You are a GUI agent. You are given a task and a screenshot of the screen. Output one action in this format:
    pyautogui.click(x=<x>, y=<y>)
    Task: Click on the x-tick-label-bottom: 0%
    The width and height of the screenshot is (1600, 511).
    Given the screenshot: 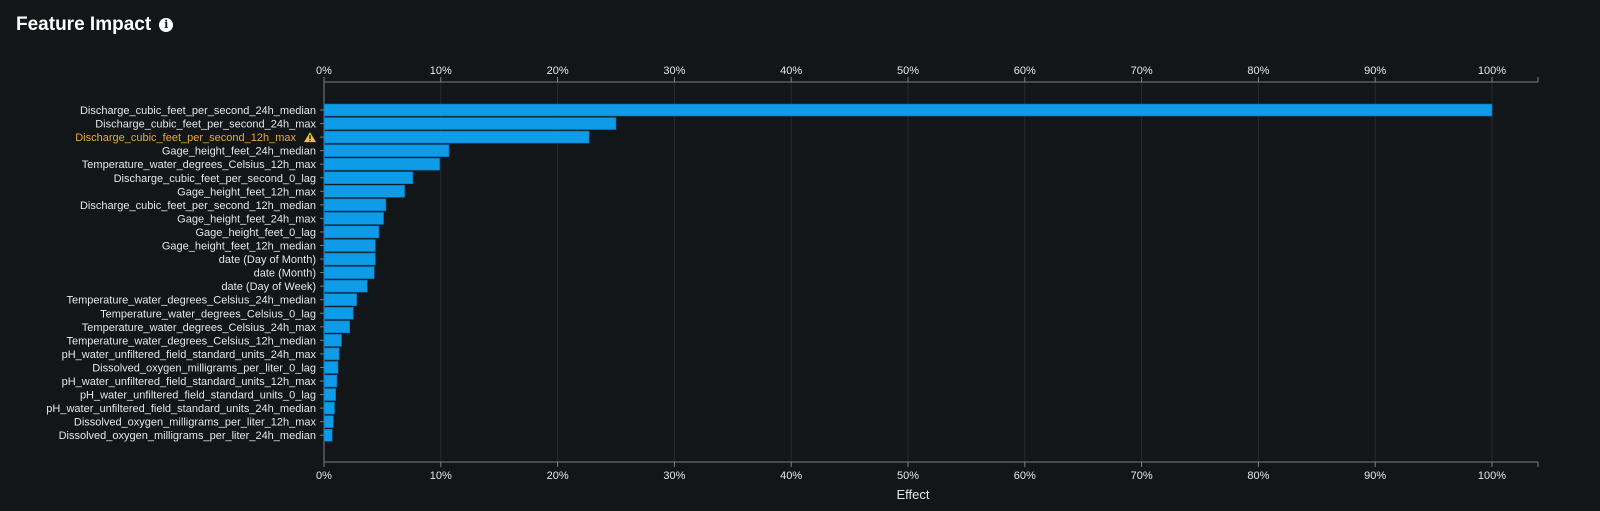 What is the action you would take?
    pyautogui.click(x=324, y=476)
    